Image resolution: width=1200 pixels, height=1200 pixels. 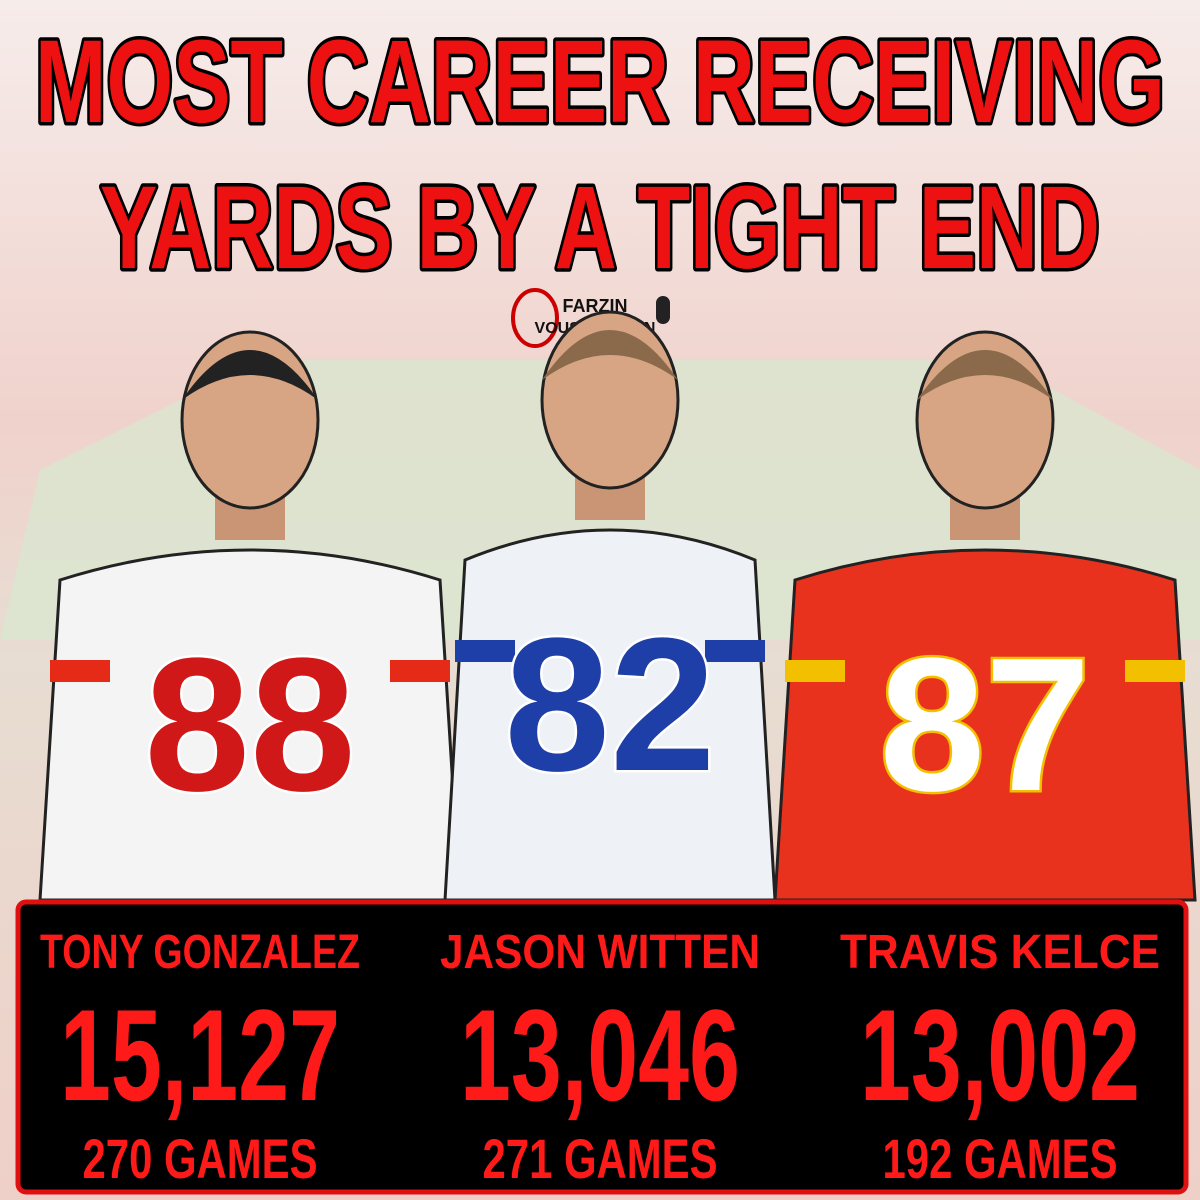 I want to click on player-name: TONY GONZALEZ, so click(x=200, y=952).